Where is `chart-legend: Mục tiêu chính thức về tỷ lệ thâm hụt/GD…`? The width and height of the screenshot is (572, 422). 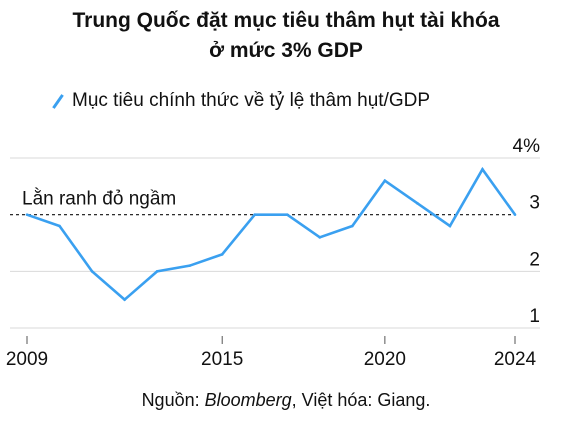
chart-legend: Mục tiêu chính thức về tỷ lệ thâm hụt/GD… is located at coordinates (240, 101).